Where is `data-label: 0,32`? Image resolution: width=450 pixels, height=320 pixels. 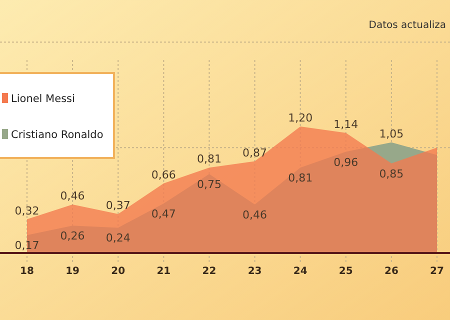 data-label: 0,32 is located at coordinates (27, 211).